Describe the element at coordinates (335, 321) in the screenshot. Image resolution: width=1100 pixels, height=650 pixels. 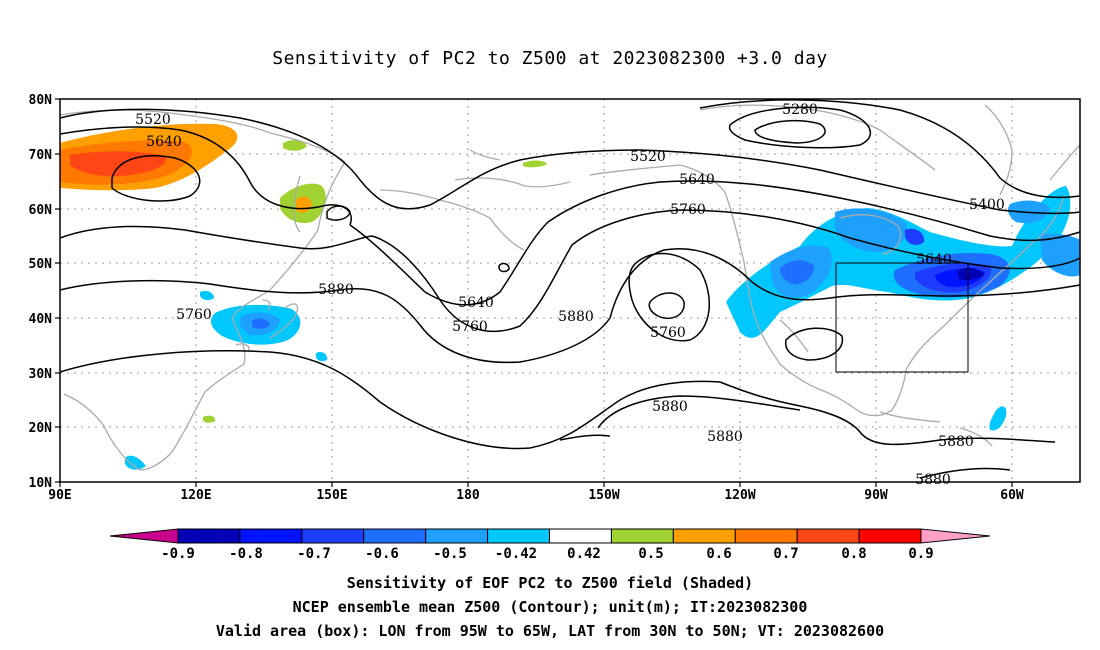
I see `contour-5880-a` at that location.